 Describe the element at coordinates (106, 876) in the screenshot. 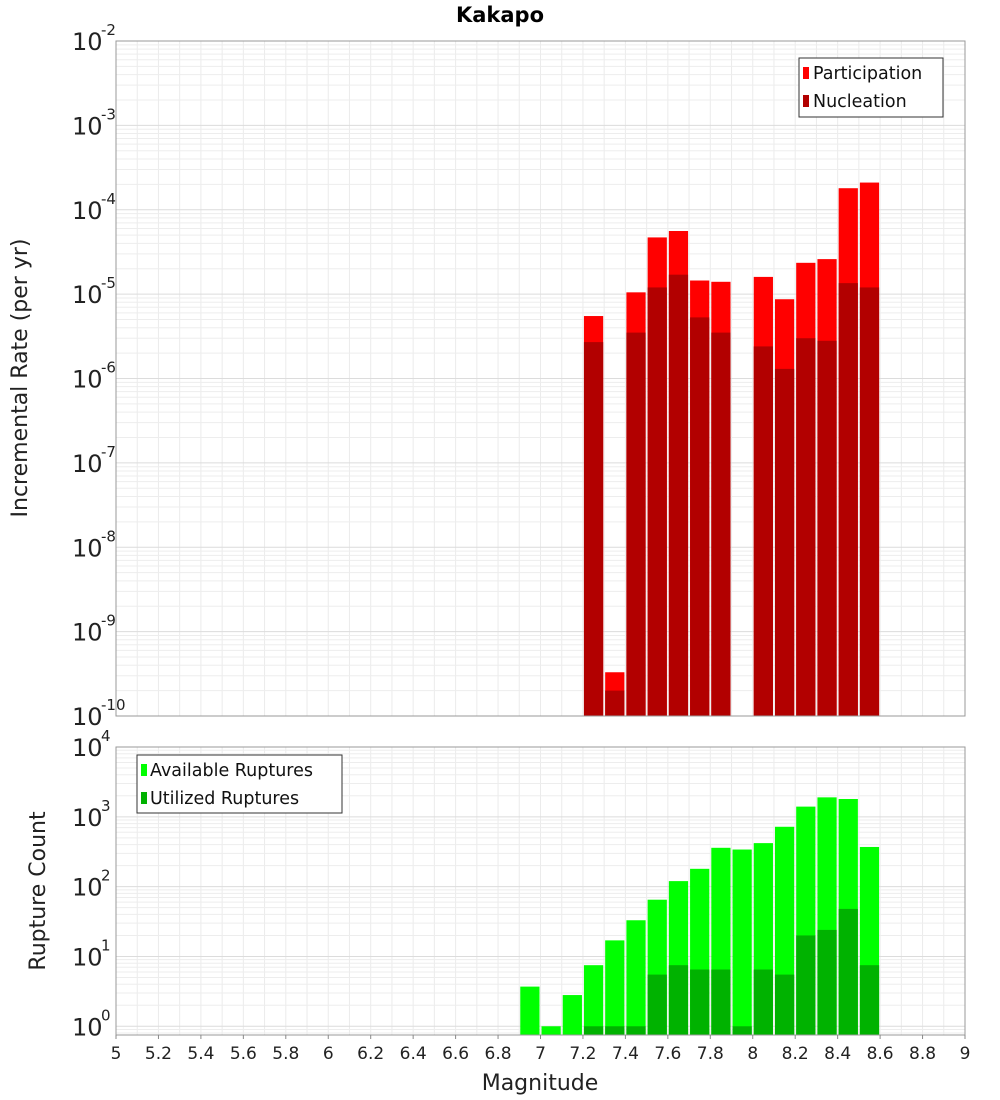

I see `y-tick-exponent: 2` at that location.